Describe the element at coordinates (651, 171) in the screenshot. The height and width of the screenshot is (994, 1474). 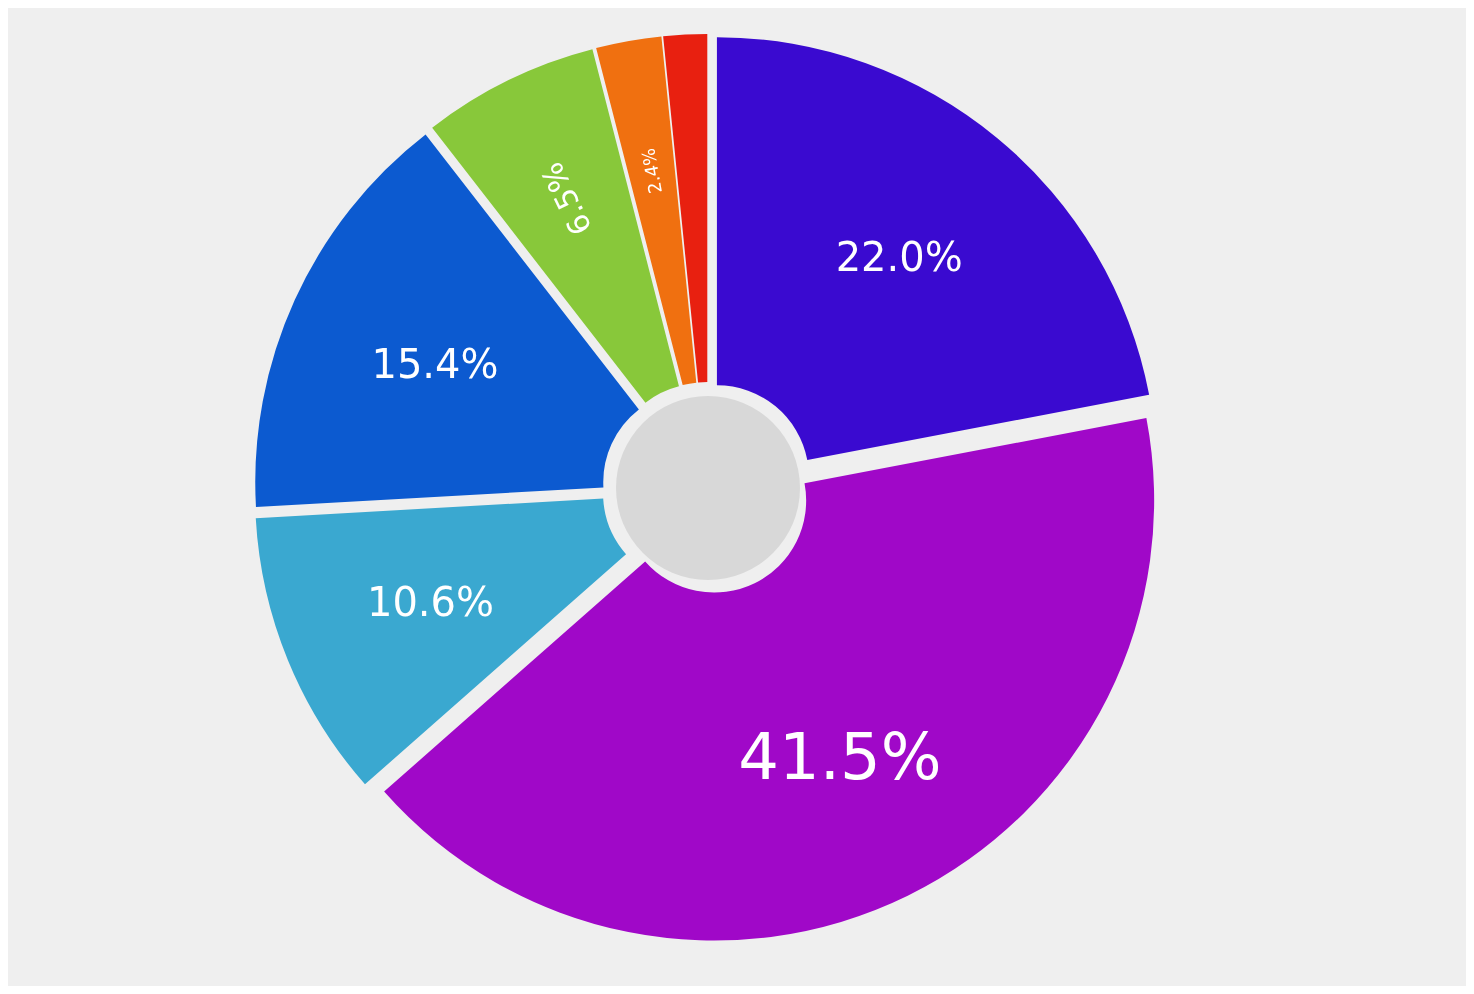
I see `data-label: 2.4%` at that location.